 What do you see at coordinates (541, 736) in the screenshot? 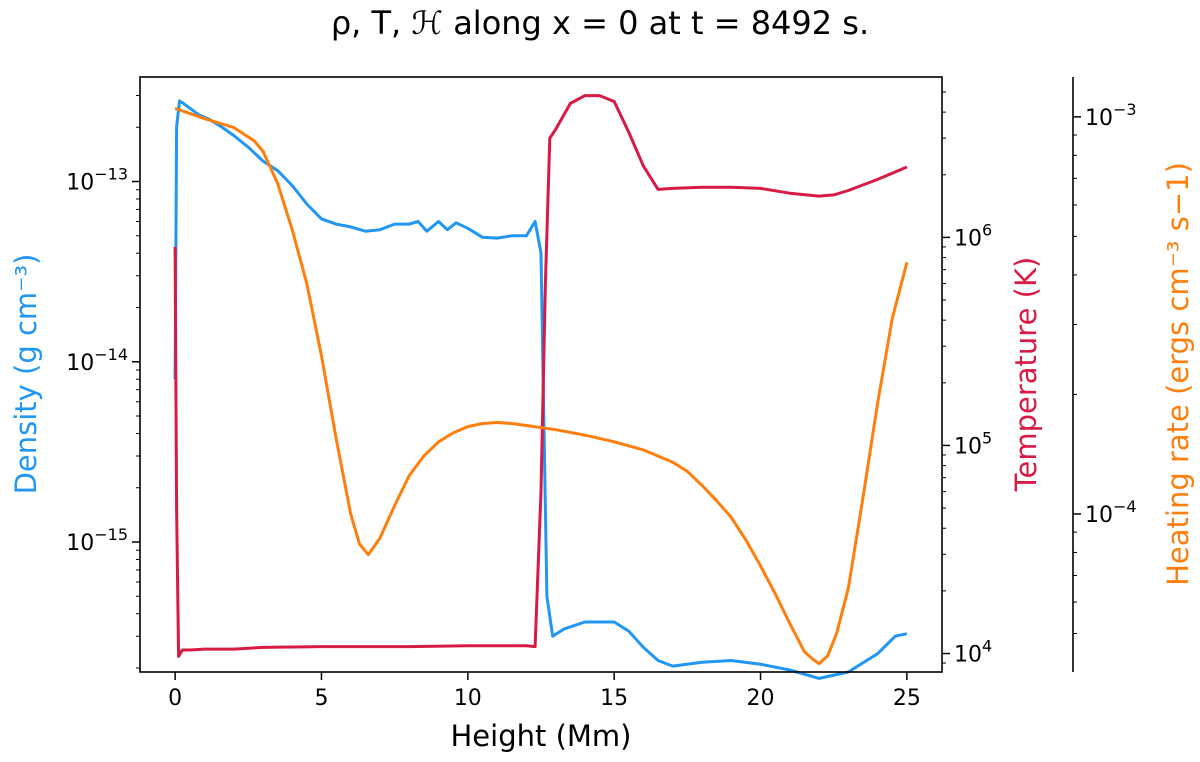
I see `x-axis-label: Height (Mm)` at bounding box center [541, 736].